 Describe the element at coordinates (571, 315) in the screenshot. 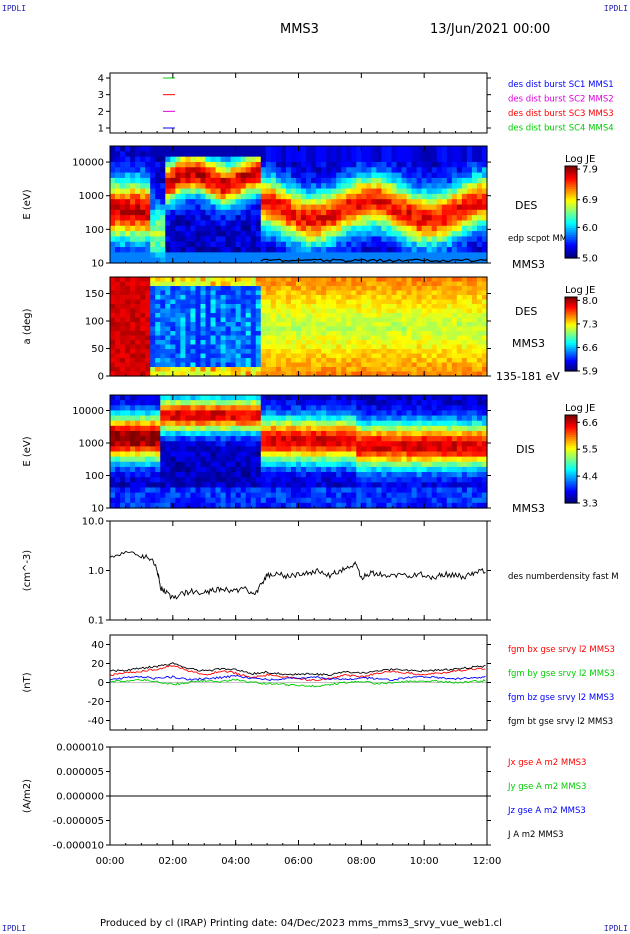

I see `des-pitch-colorbar-cell` at that location.